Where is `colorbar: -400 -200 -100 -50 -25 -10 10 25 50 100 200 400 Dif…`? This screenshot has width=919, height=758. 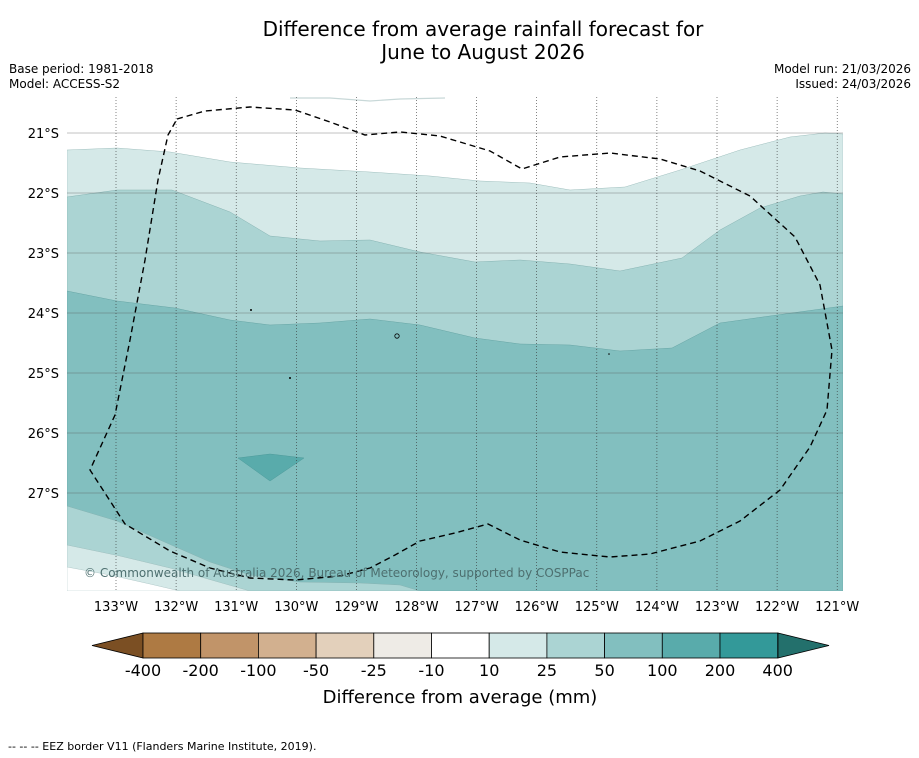
colorbar: -400 -200 -100 -50 -25 -10 10 25 50 100 200 400 Dif… is located at coordinates (460, 670).